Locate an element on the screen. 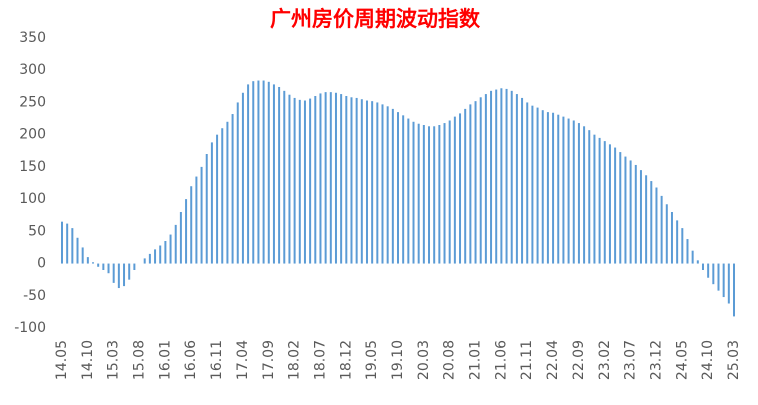 The image size is (758, 405). x-tick-label: 18.12 is located at coordinates (346, 360).